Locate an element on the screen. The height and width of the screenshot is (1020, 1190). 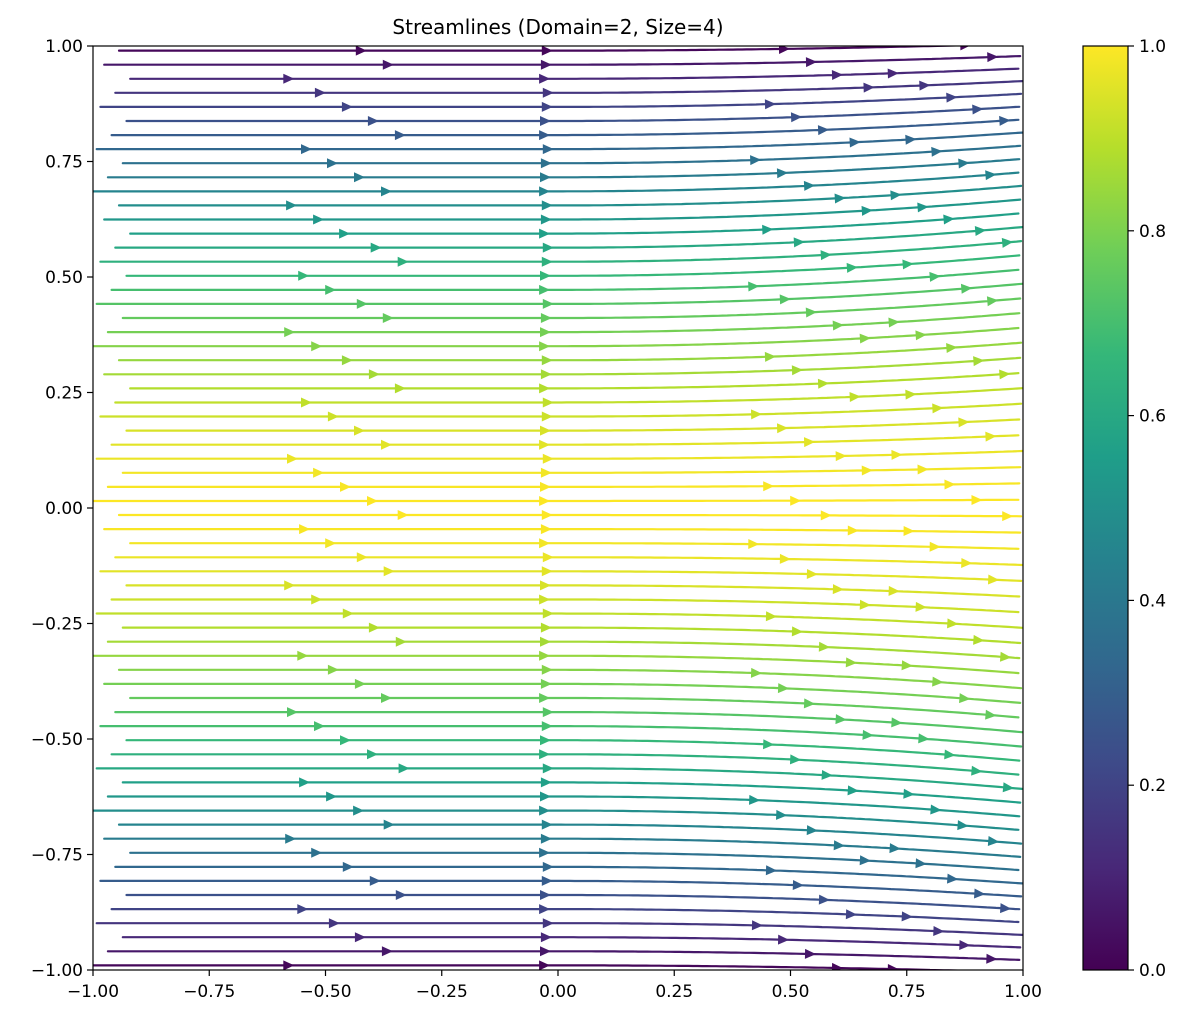
x-tick-label: 0.25 is located at coordinates (674, 992).